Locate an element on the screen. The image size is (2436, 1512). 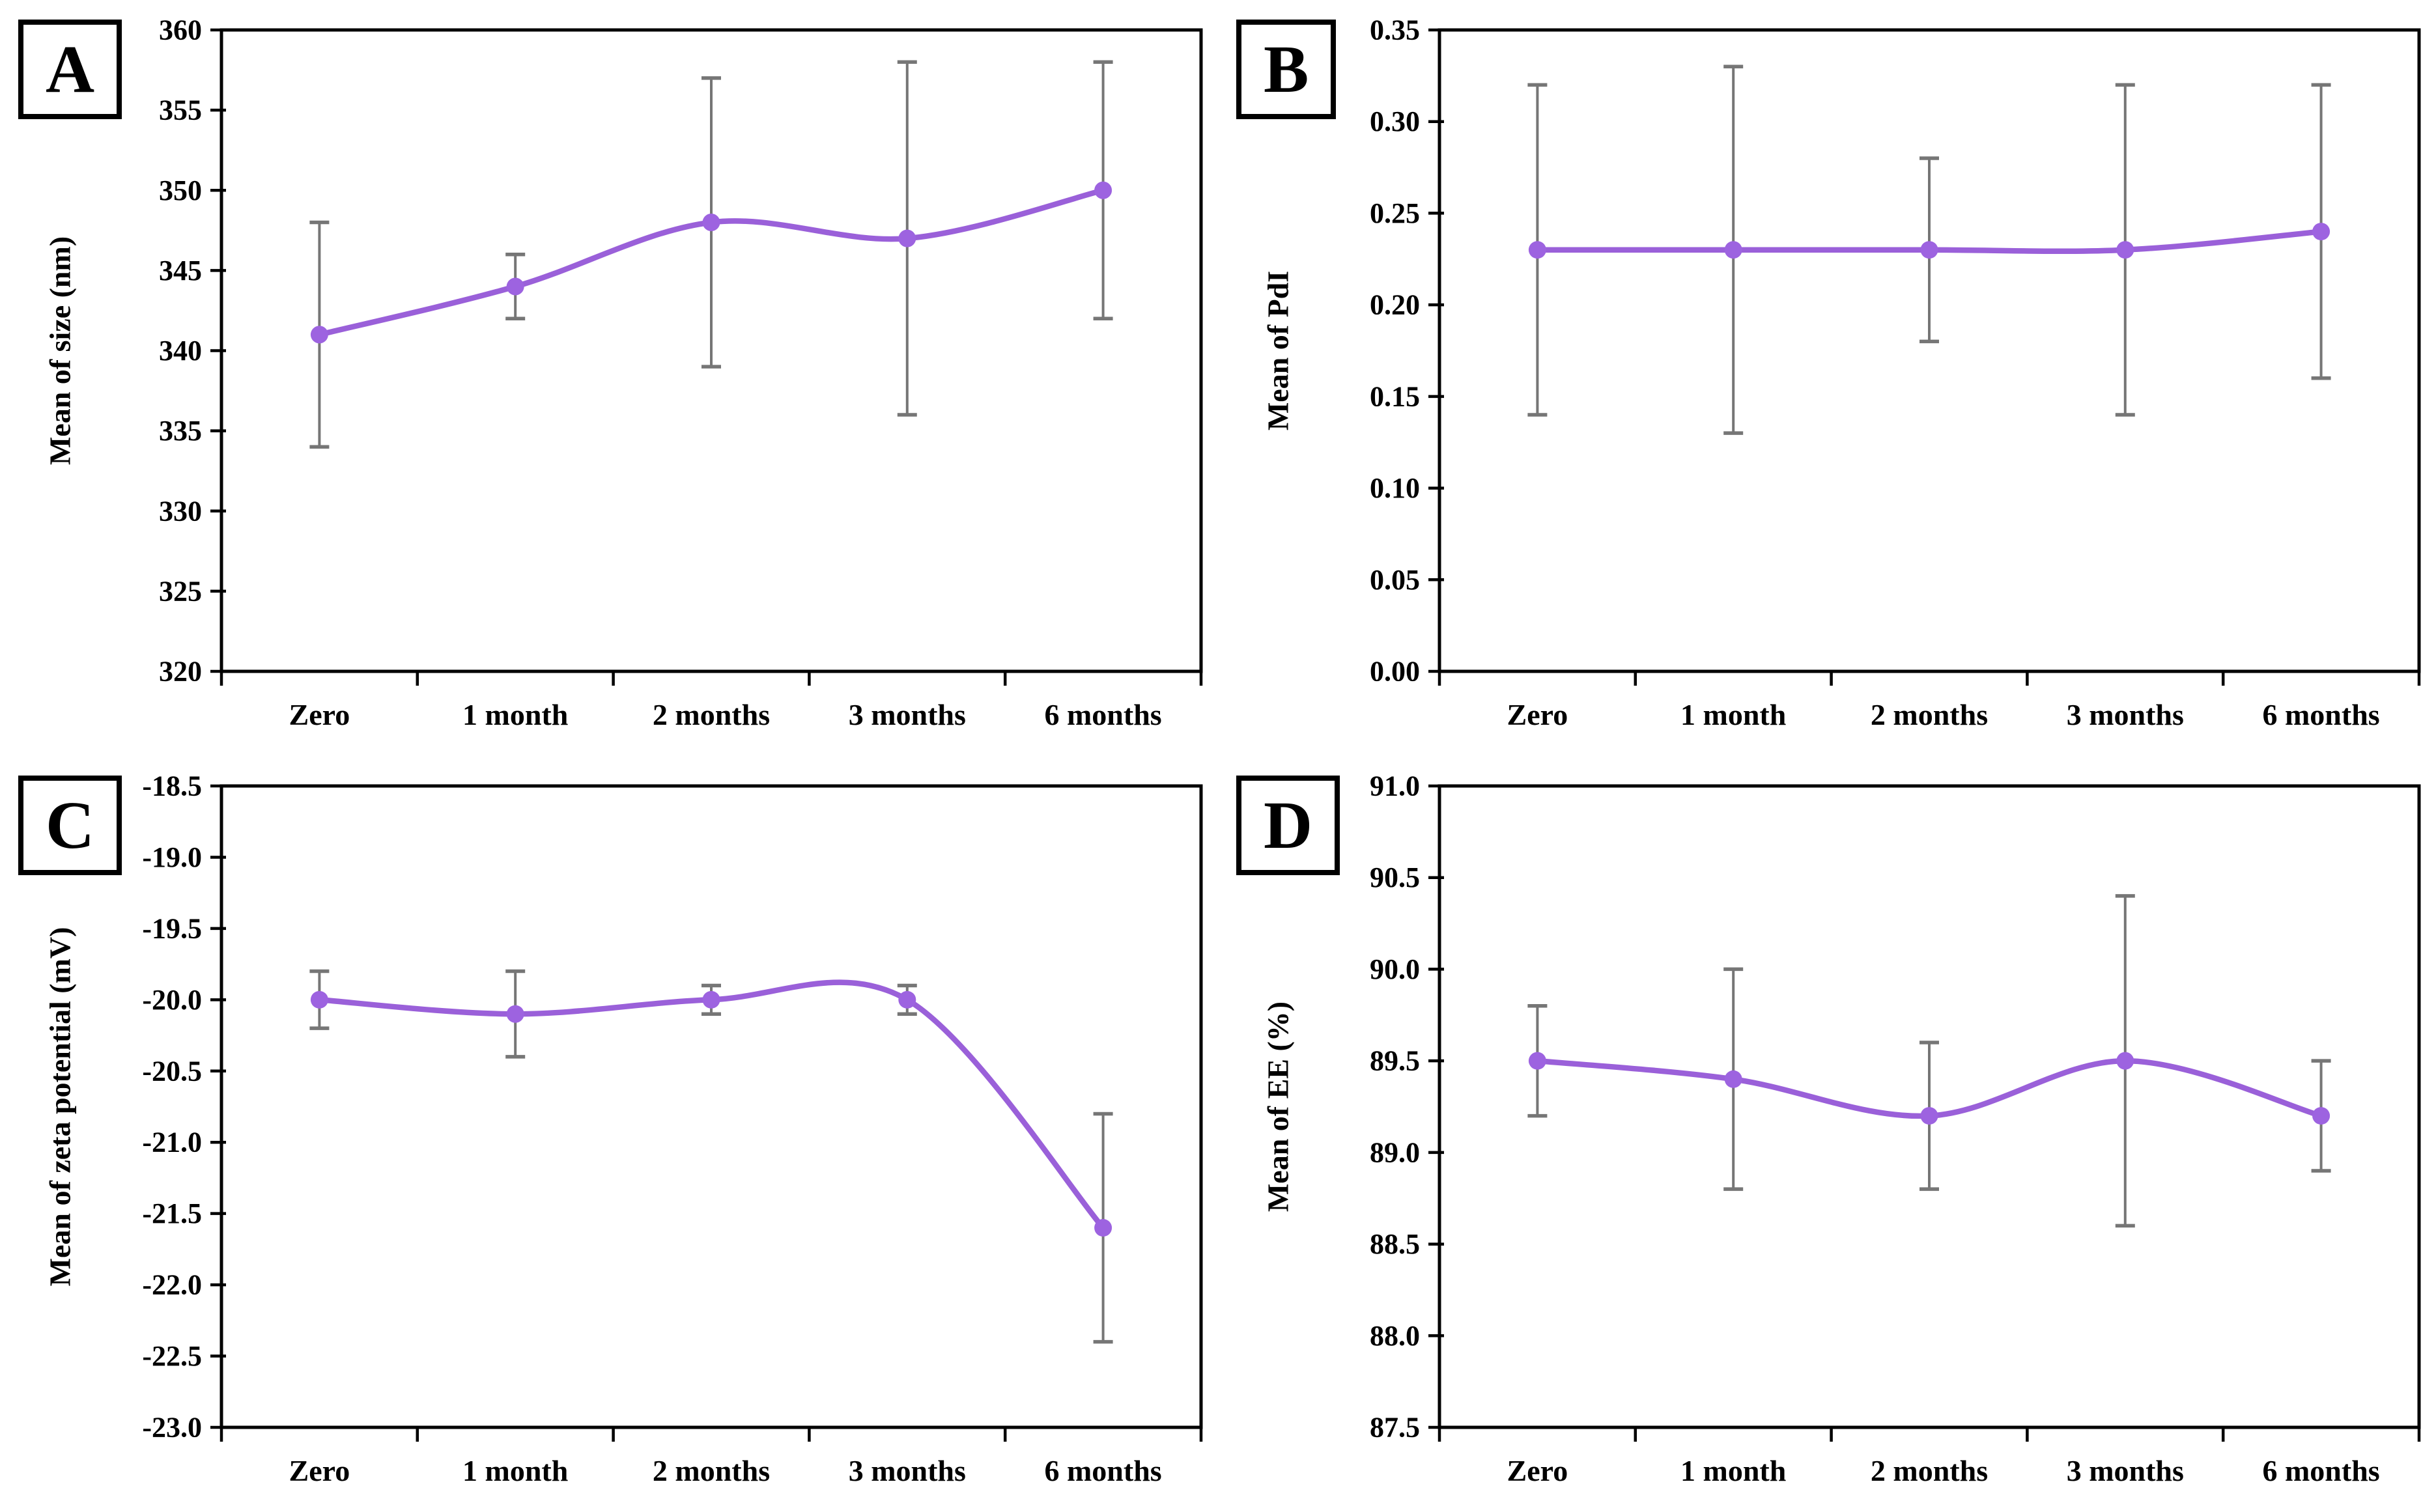
y-tick-label: 360 is located at coordinates (181, 30).